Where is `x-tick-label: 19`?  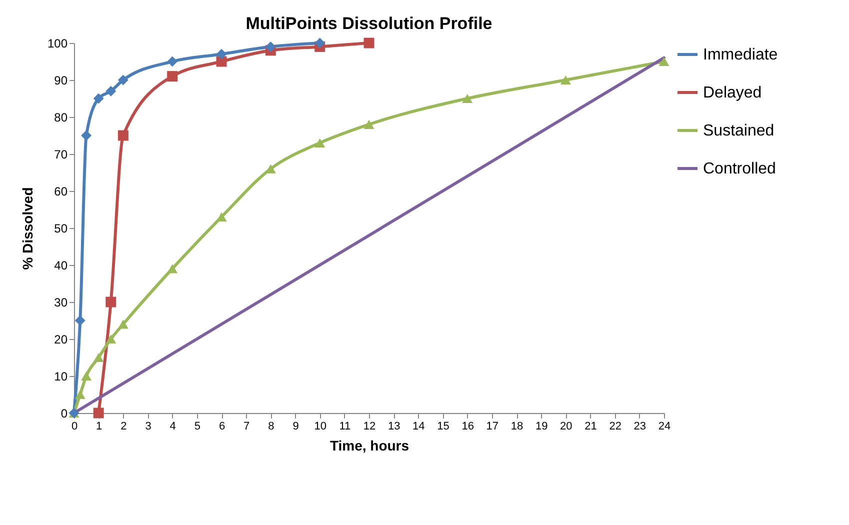
x-tick-label: 19 is located at coordinates (541, 426).